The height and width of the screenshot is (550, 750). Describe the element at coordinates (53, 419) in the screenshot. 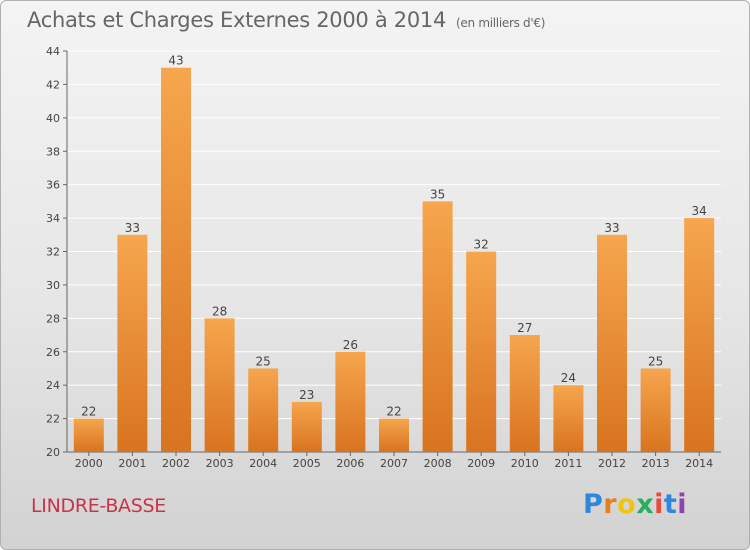

I see `y-tick-label: 22` at that location.